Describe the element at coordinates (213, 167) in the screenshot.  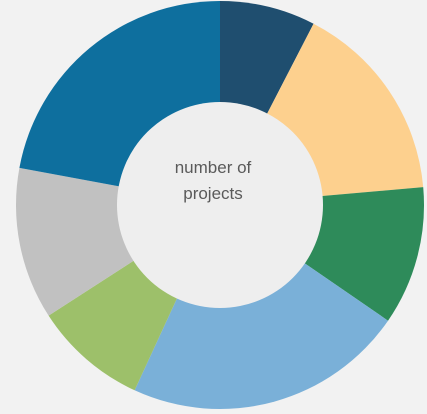
I see `center-label-line-1: number of` at that location.